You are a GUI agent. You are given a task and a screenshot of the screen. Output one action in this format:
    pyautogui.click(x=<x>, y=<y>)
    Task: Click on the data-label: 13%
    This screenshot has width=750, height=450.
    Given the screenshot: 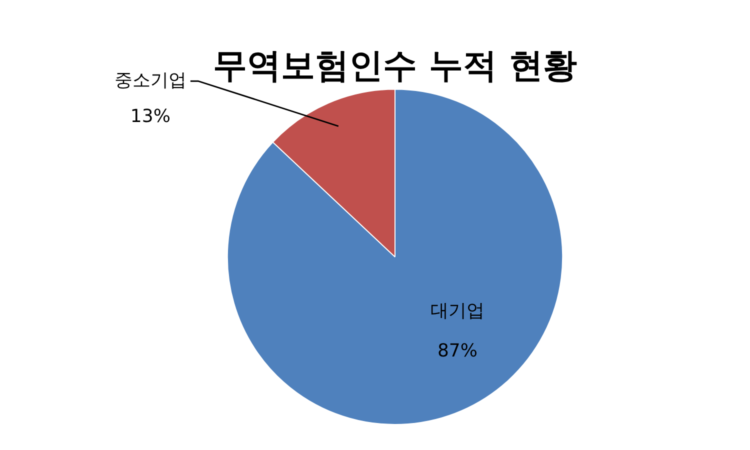 What is the action you would take?
    pyautogui.click(x=150, y=116)
    